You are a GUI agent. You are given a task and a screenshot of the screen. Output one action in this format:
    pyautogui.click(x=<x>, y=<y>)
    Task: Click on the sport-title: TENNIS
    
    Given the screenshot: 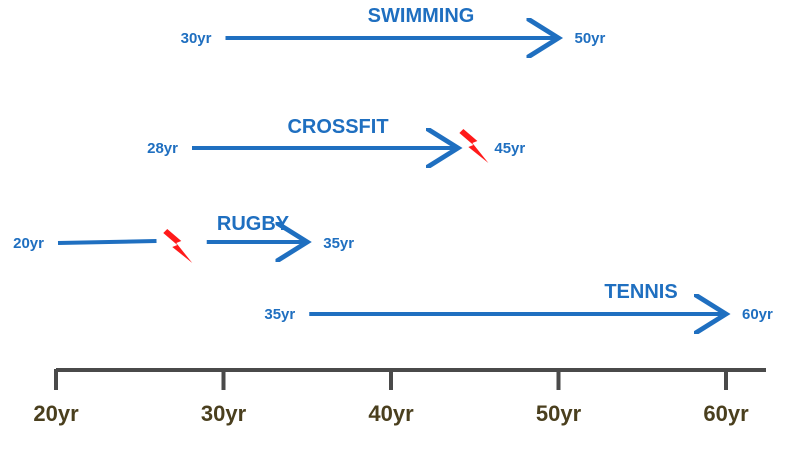 What is the action you would take?
    pyautogui.click(x=640, y=292)
    